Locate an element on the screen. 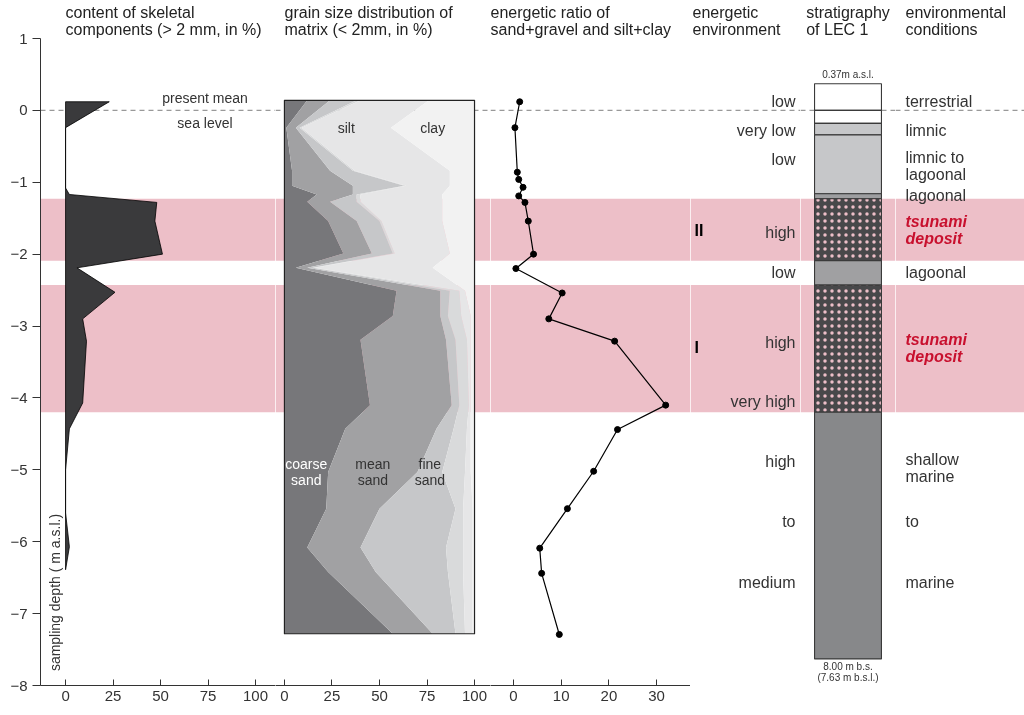  series-label: fine sand is located at coordinates (430, 471).